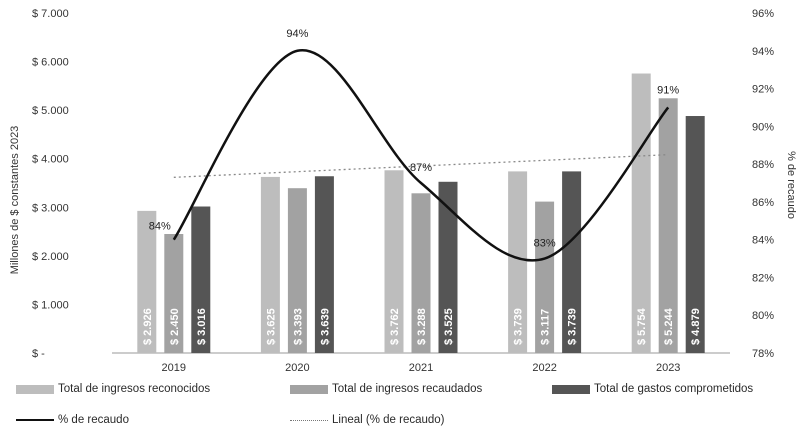 The image size is (797, 433). Describe the element at coordinates (696, 326) in the screenshot. I see `bar-label: $ 4.879` at that location.